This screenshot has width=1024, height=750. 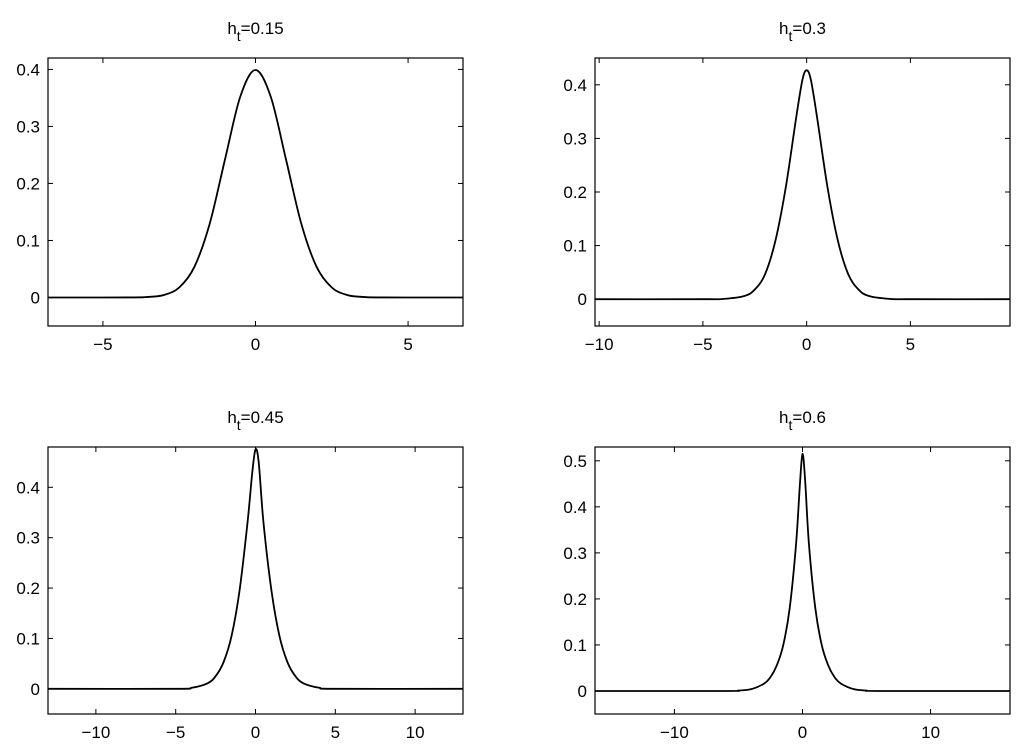 What do you see at coordinates (262, 28) in the screenshot?
I see `title-rest: =0.15` at bounding box center [262, 28].